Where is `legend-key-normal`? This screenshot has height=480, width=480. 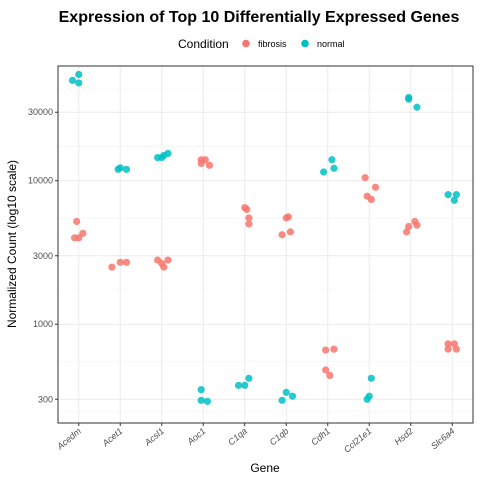
legend-key-normal is located at coordinates (305, 43).